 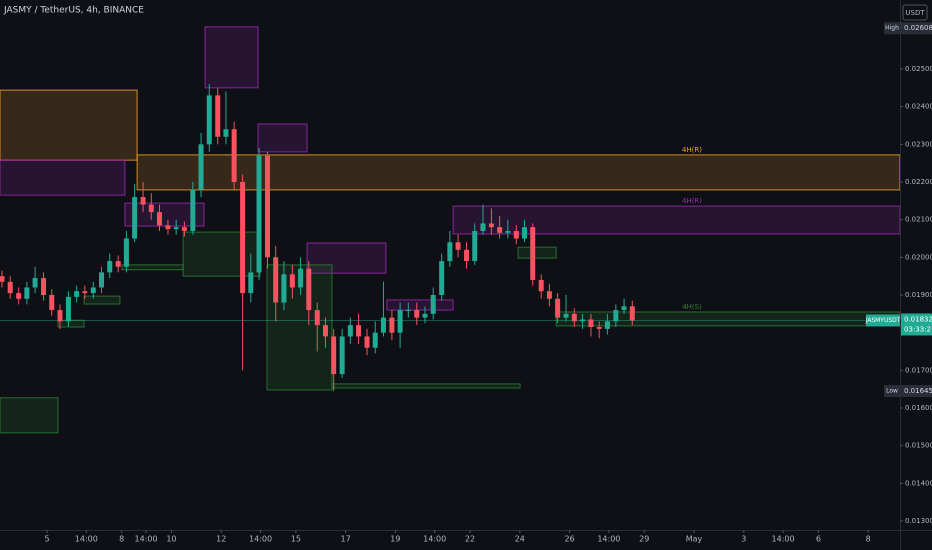 I want to click on x-tick-label: 6, so click(x=818, y=539).